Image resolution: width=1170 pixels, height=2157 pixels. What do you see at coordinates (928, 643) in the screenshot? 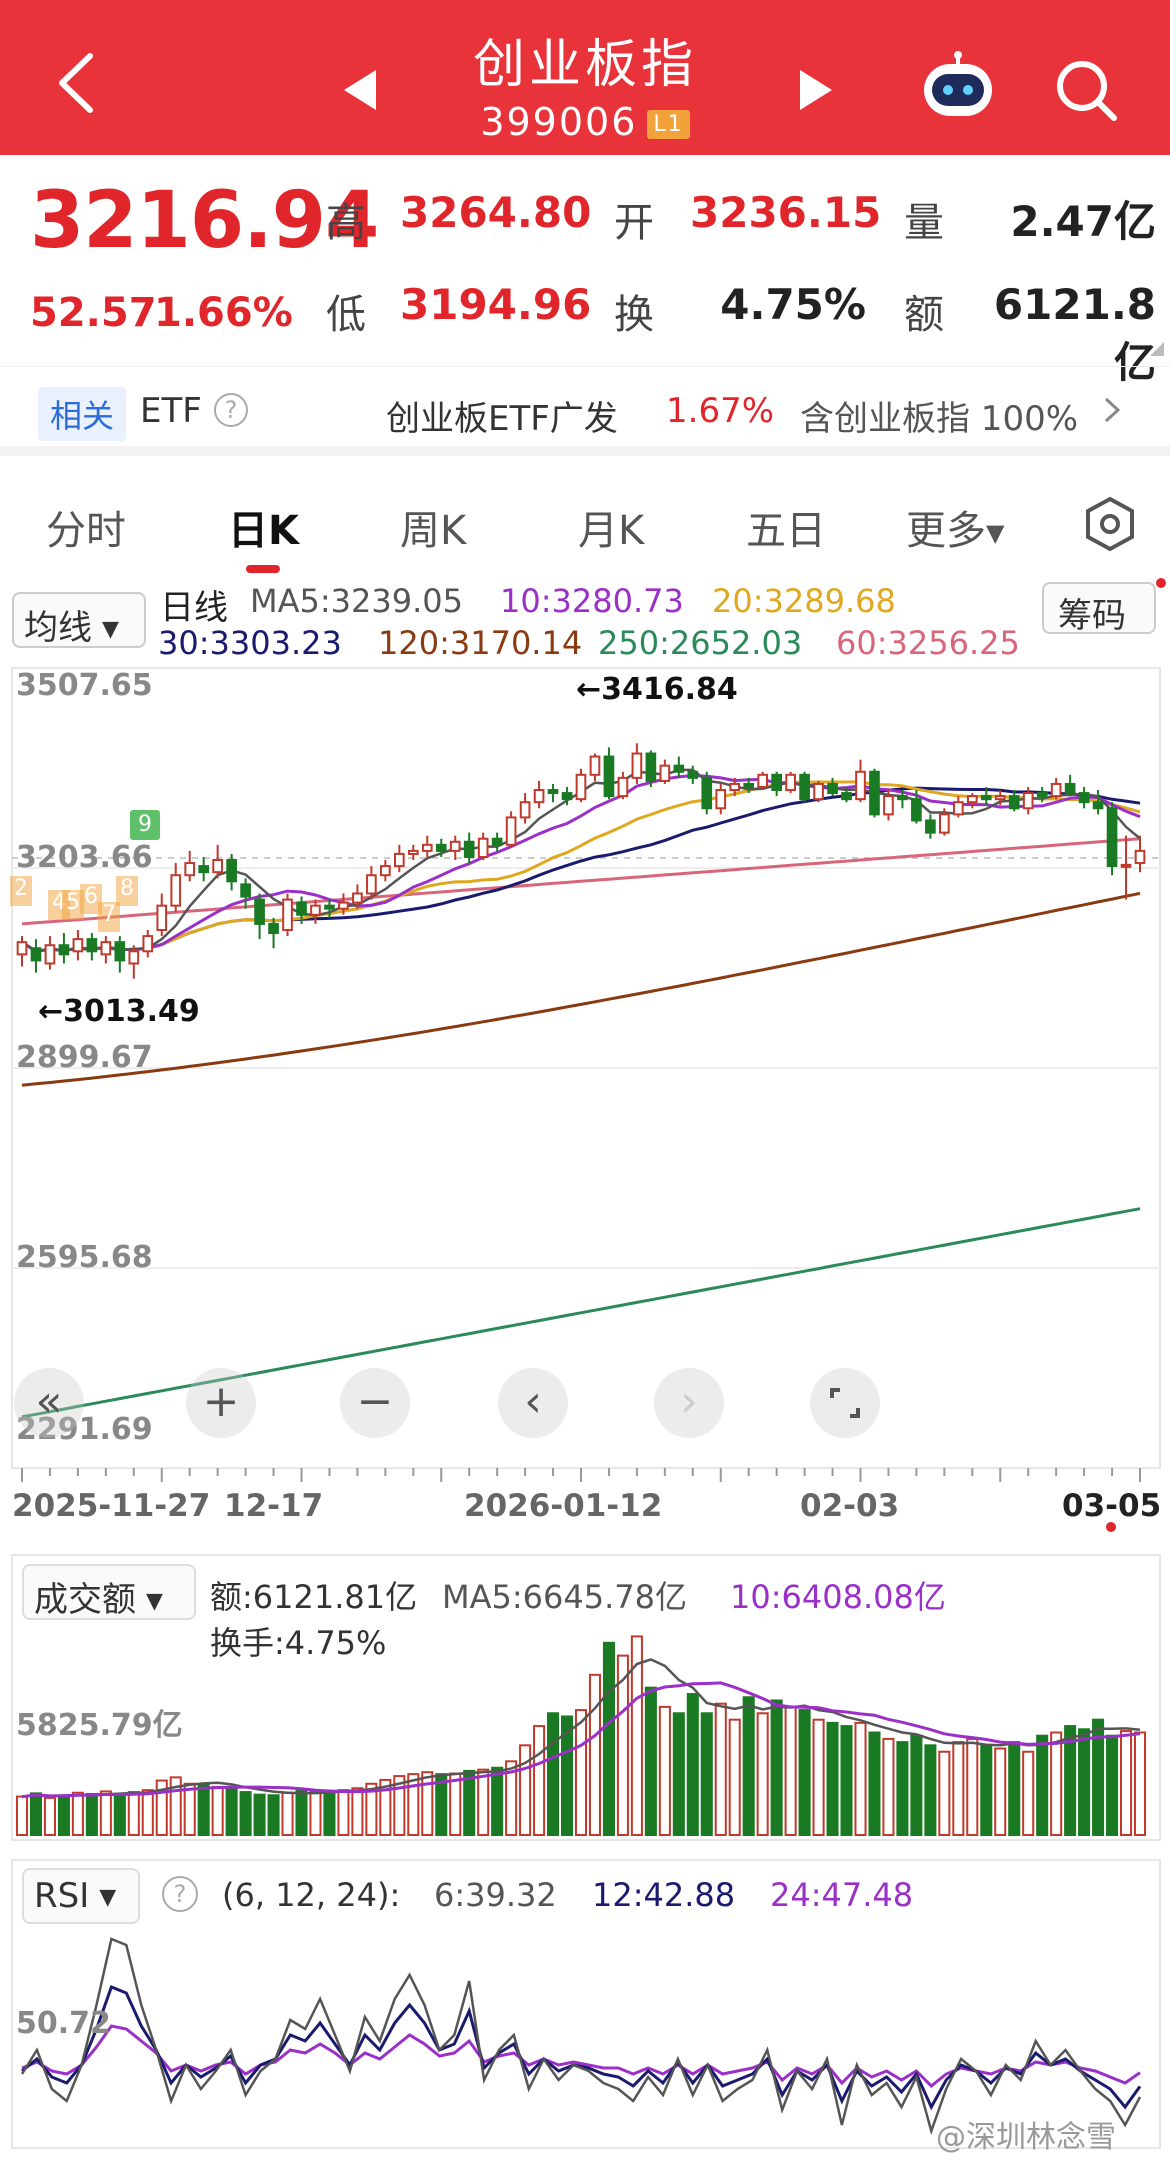
I see `ma60-value: 60:3256.25` at bounding box center [928, 643].